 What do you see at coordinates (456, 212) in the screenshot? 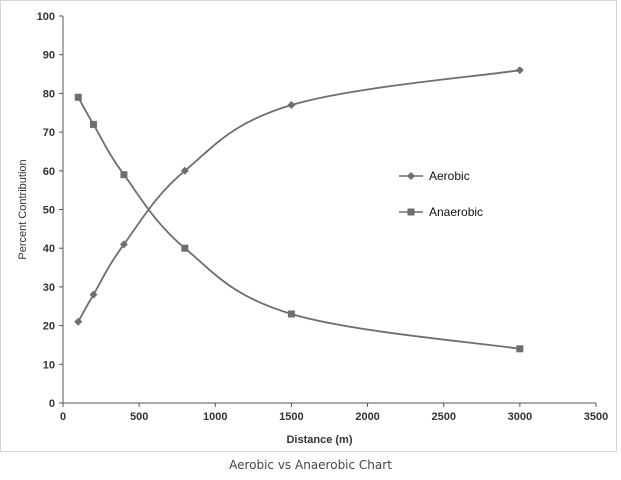
I see `anaerobic-legend-label: Anaerobic` at bounding box center [456, 212].